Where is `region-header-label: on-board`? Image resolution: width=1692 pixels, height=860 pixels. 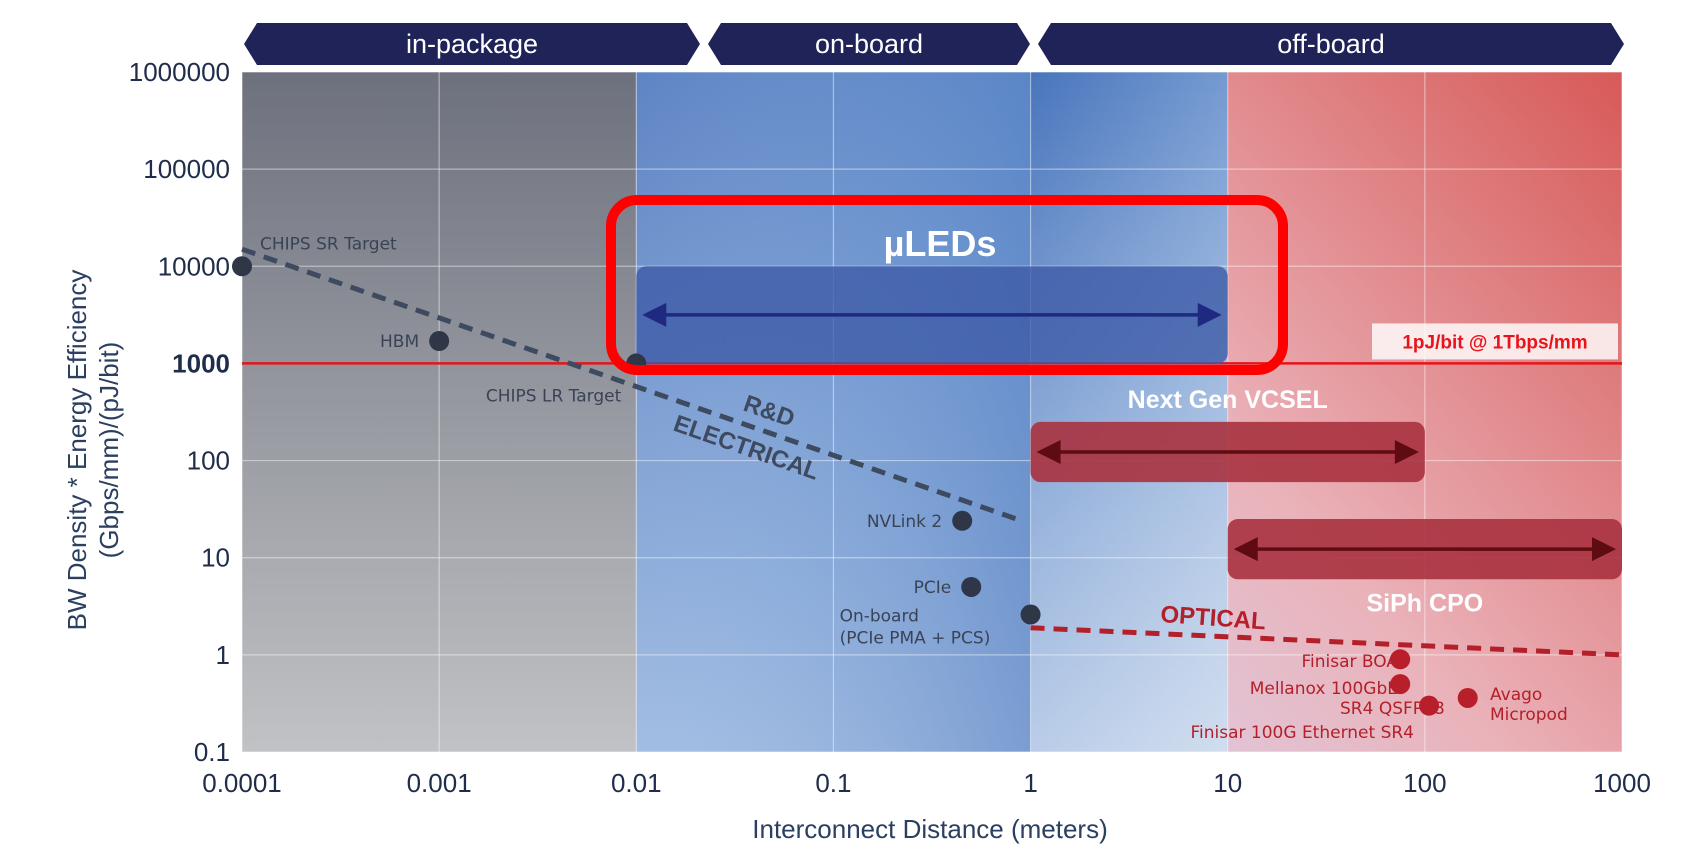 region-header-label: on-board is located at coordinates (869, 44).